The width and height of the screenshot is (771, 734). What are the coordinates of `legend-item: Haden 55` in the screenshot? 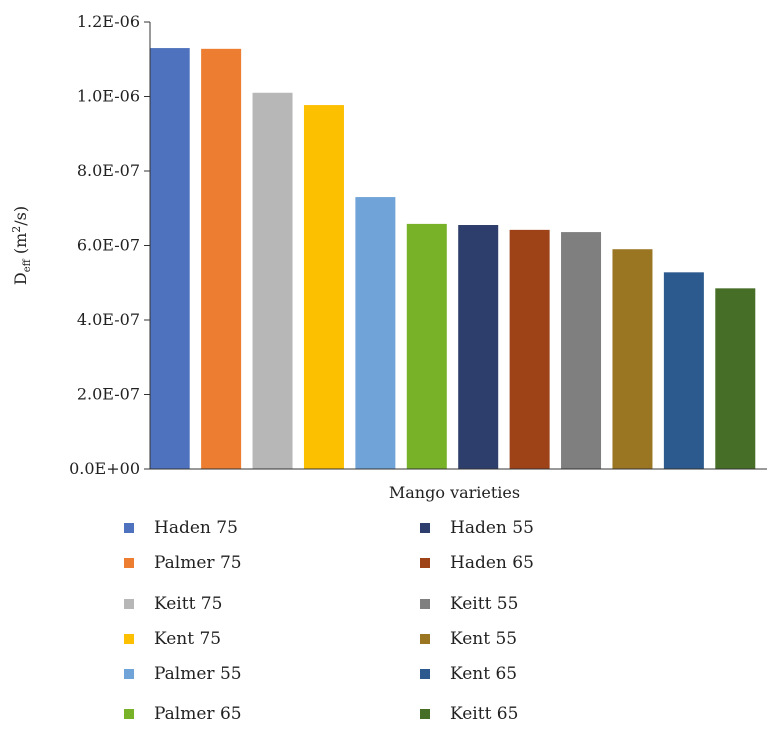 It's located at (477, 528).